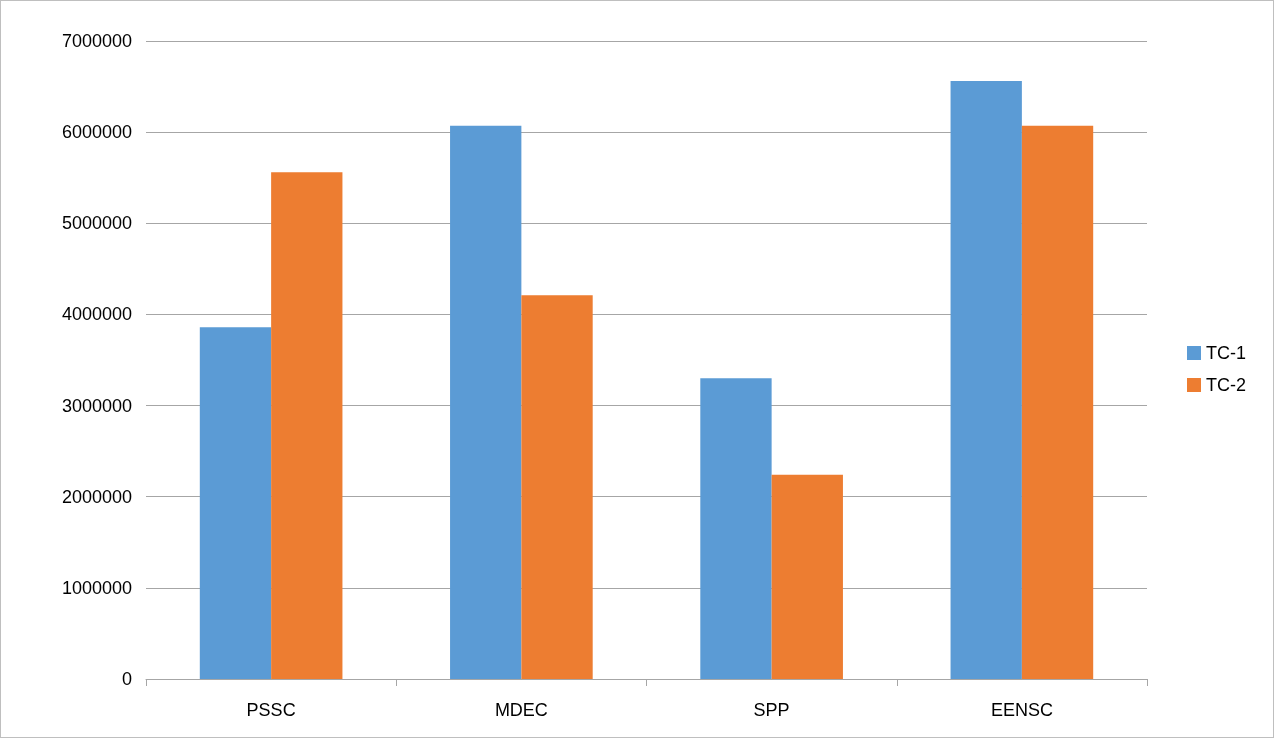 The image size is (1274, 738). I want to click on legend-label: TC-2, so click(1226, 385).